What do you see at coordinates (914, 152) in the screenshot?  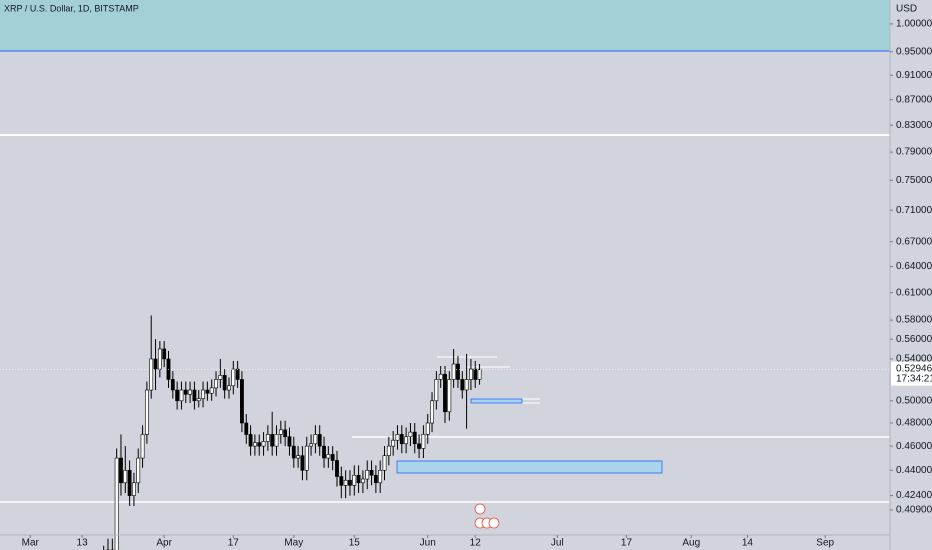 I see `y-tick-label: 0.79000` at bounding box center [914, 152].